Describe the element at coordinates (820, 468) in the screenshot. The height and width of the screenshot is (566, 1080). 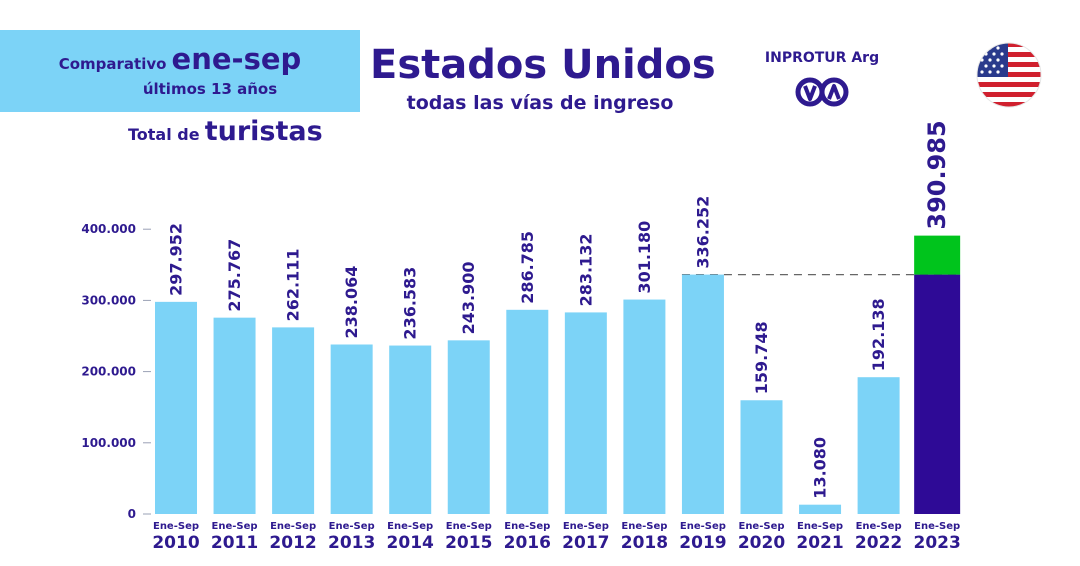
I see `data-label: 13.080` at that location.